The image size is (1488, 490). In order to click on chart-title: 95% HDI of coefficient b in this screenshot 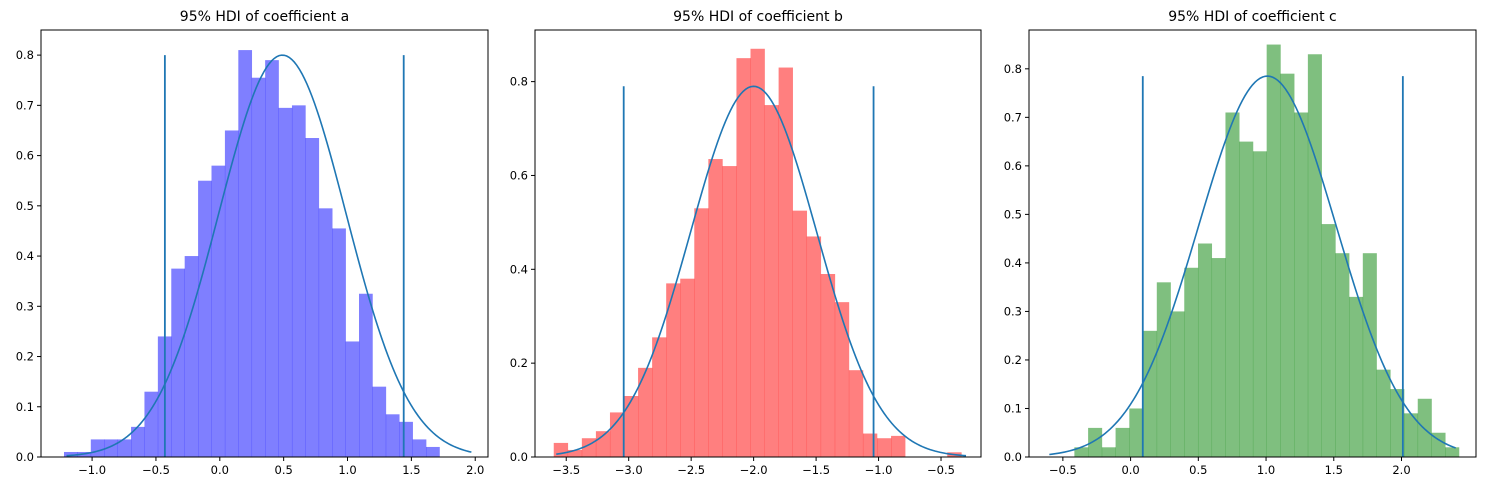, I will do `click(758, 17)`.